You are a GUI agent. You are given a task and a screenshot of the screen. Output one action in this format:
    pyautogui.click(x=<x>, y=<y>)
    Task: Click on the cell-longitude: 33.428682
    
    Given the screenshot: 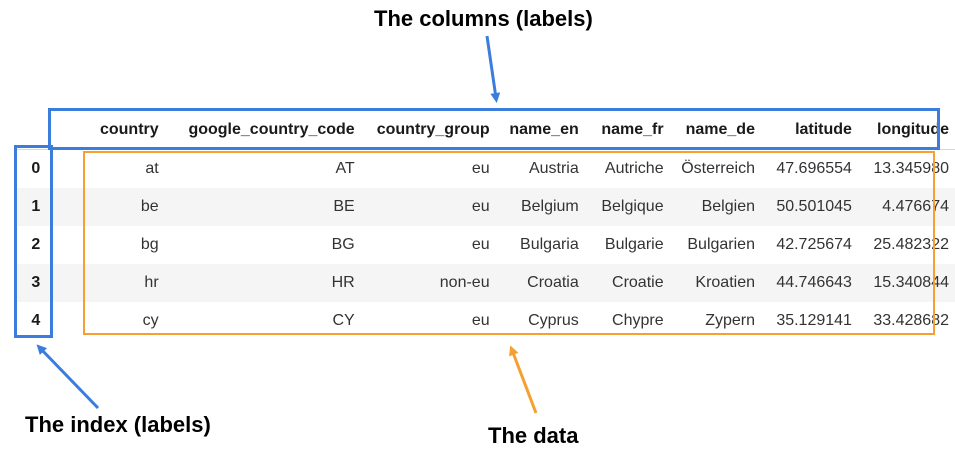 What is the action you would take?
    pyautogui.click(x=911, y=320)
    